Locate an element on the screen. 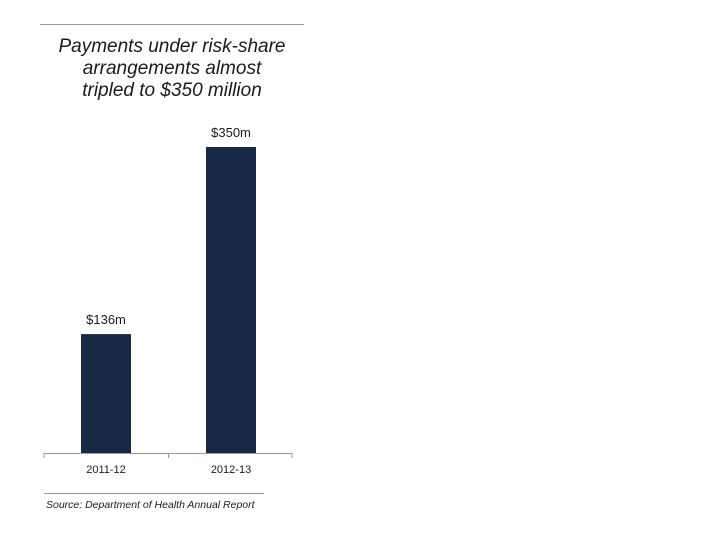  title-top-rule is located at coordinates (172, 24).